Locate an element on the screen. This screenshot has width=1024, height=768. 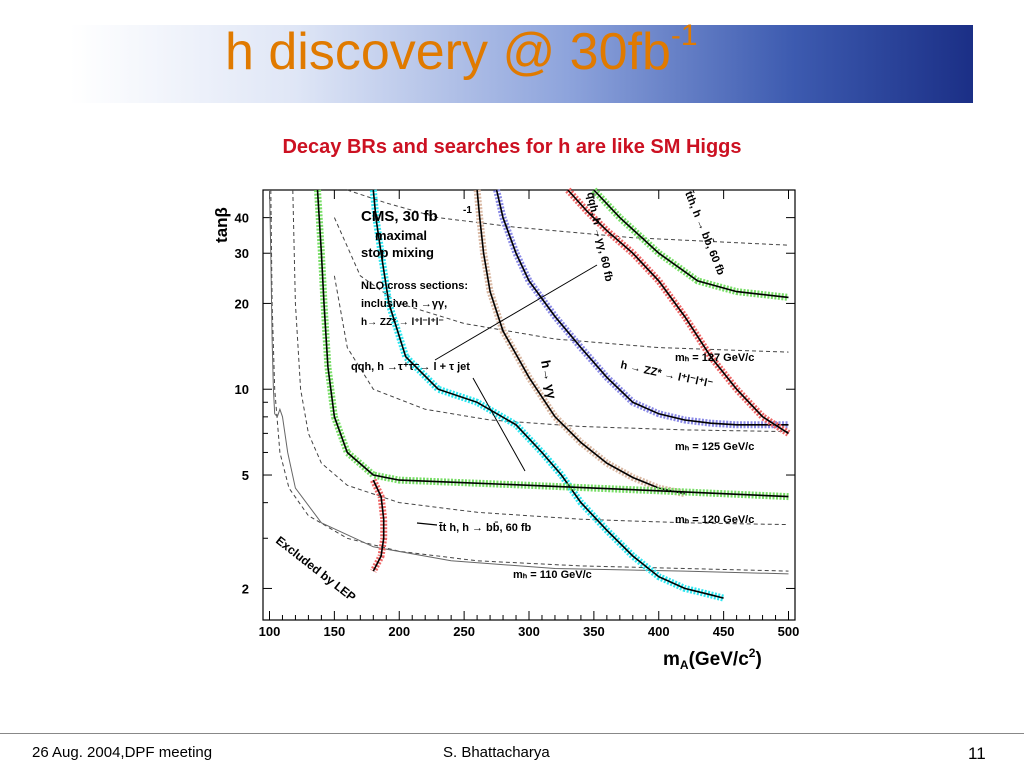
slide-title-text: h discovery @ 30fb is located at coordinates (448, 52).